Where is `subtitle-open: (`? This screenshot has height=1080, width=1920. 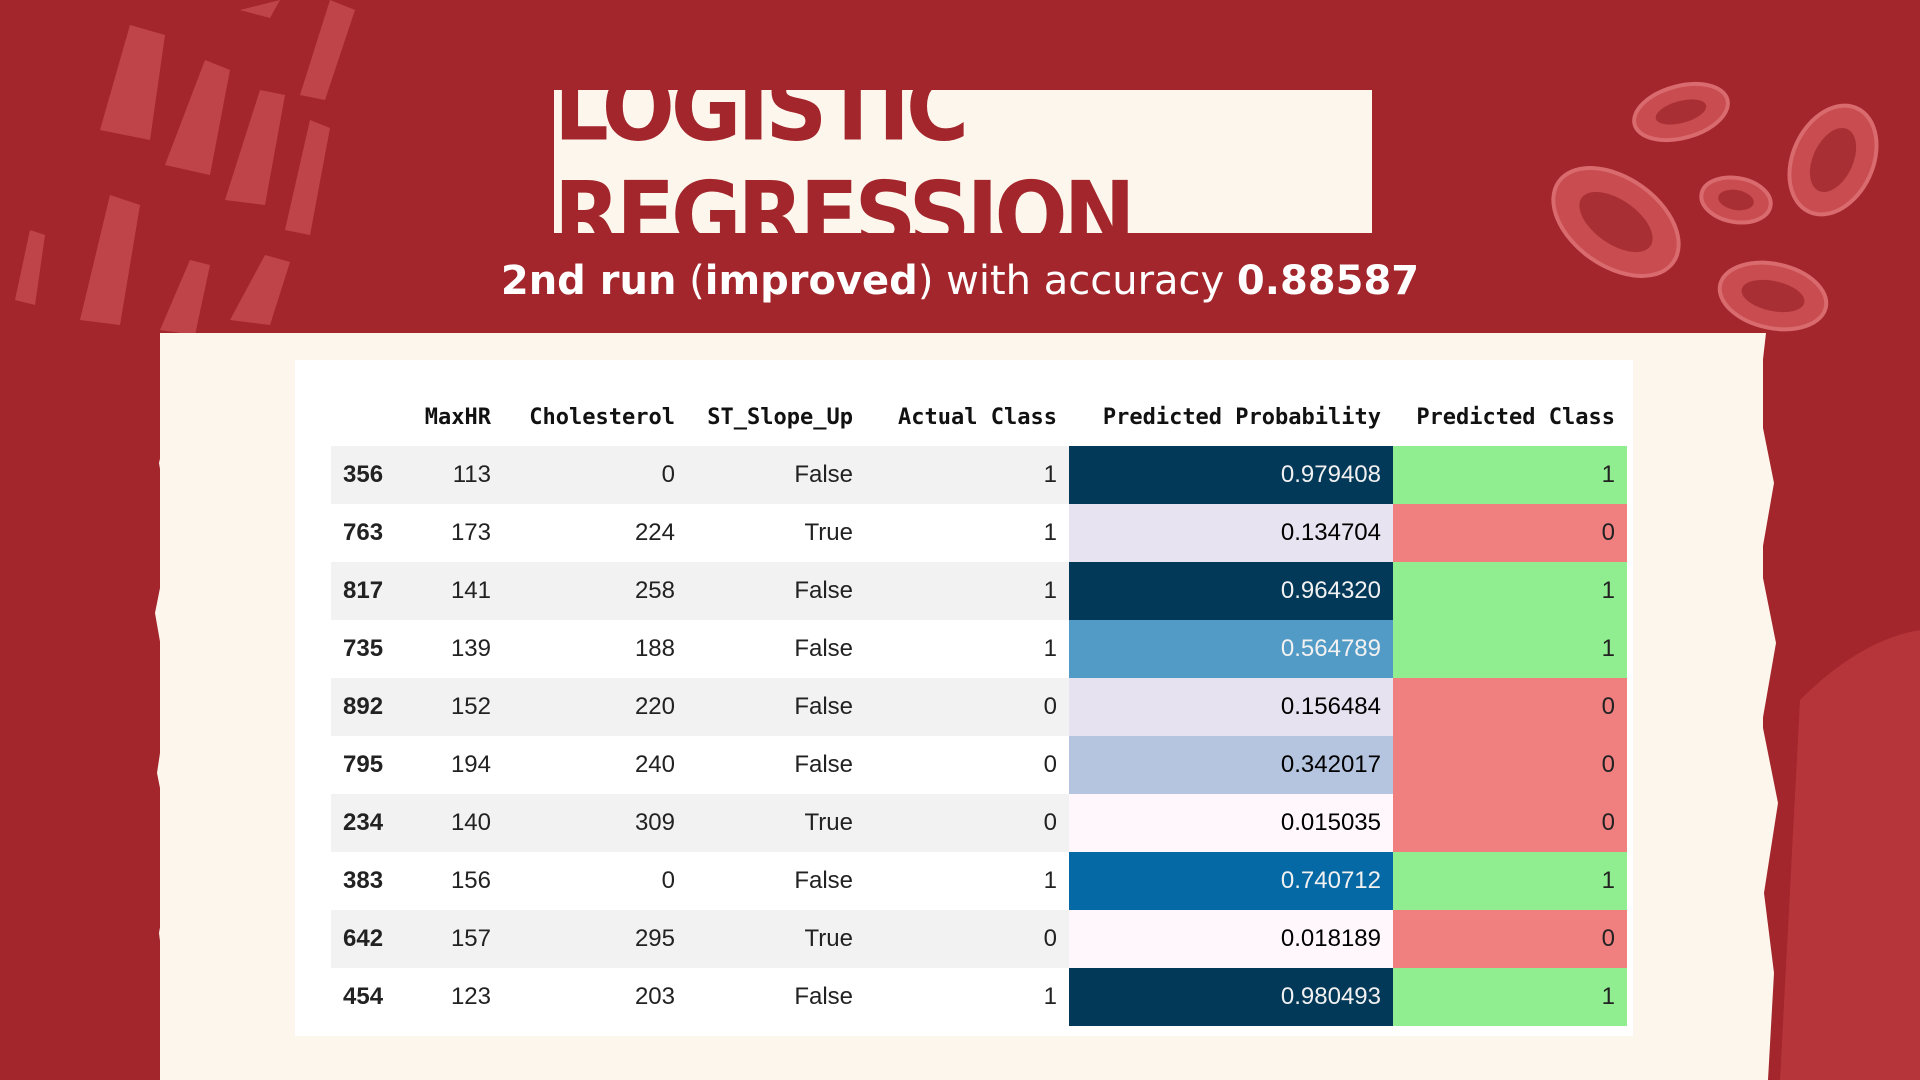
subtitle-open: ( is located at coordinates (690, 281).